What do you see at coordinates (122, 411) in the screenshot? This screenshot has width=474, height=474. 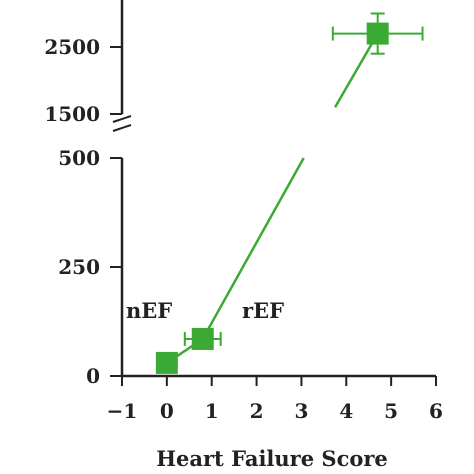 I see `x-tick-label: −1` at bounding box center [122, 411].